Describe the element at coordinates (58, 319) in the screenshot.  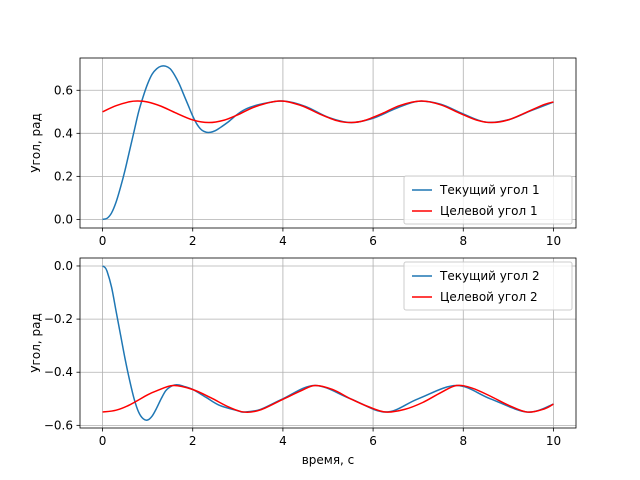
I see `y-tick-label-1: −0.2` at that location.